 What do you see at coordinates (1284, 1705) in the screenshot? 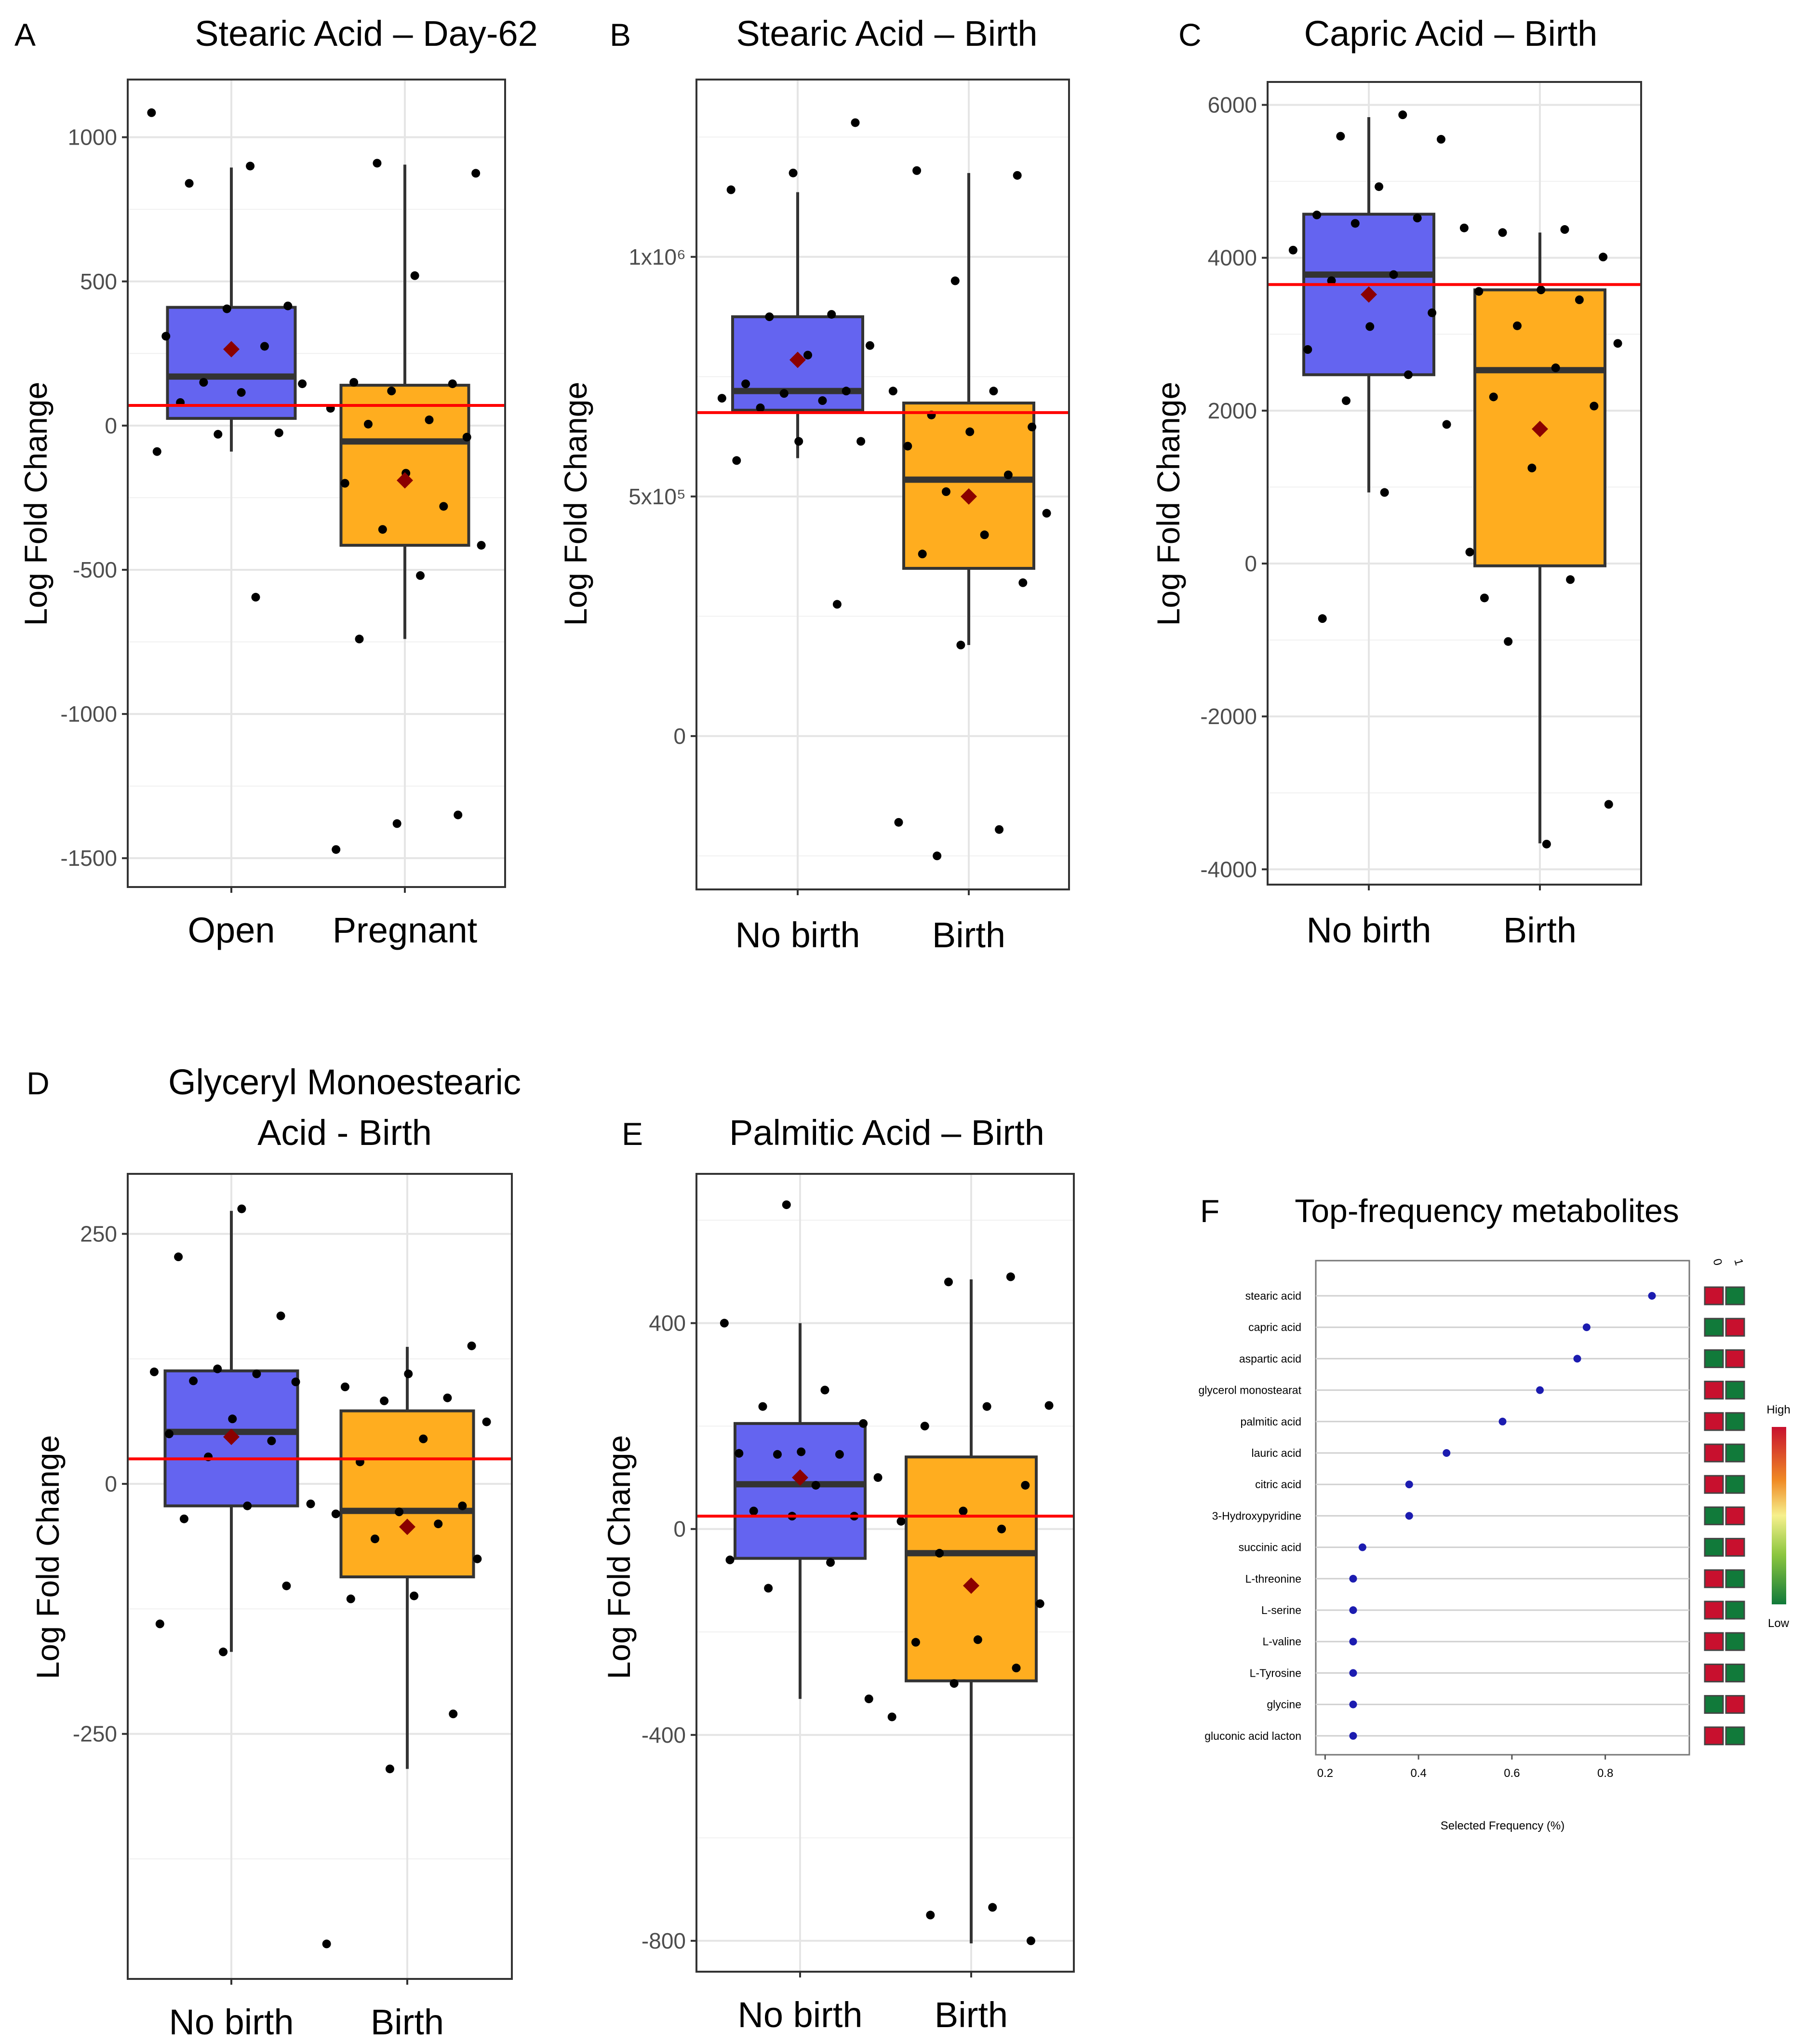
I see `metabolite-label: glycine` at bounding box center [1284, 1705].